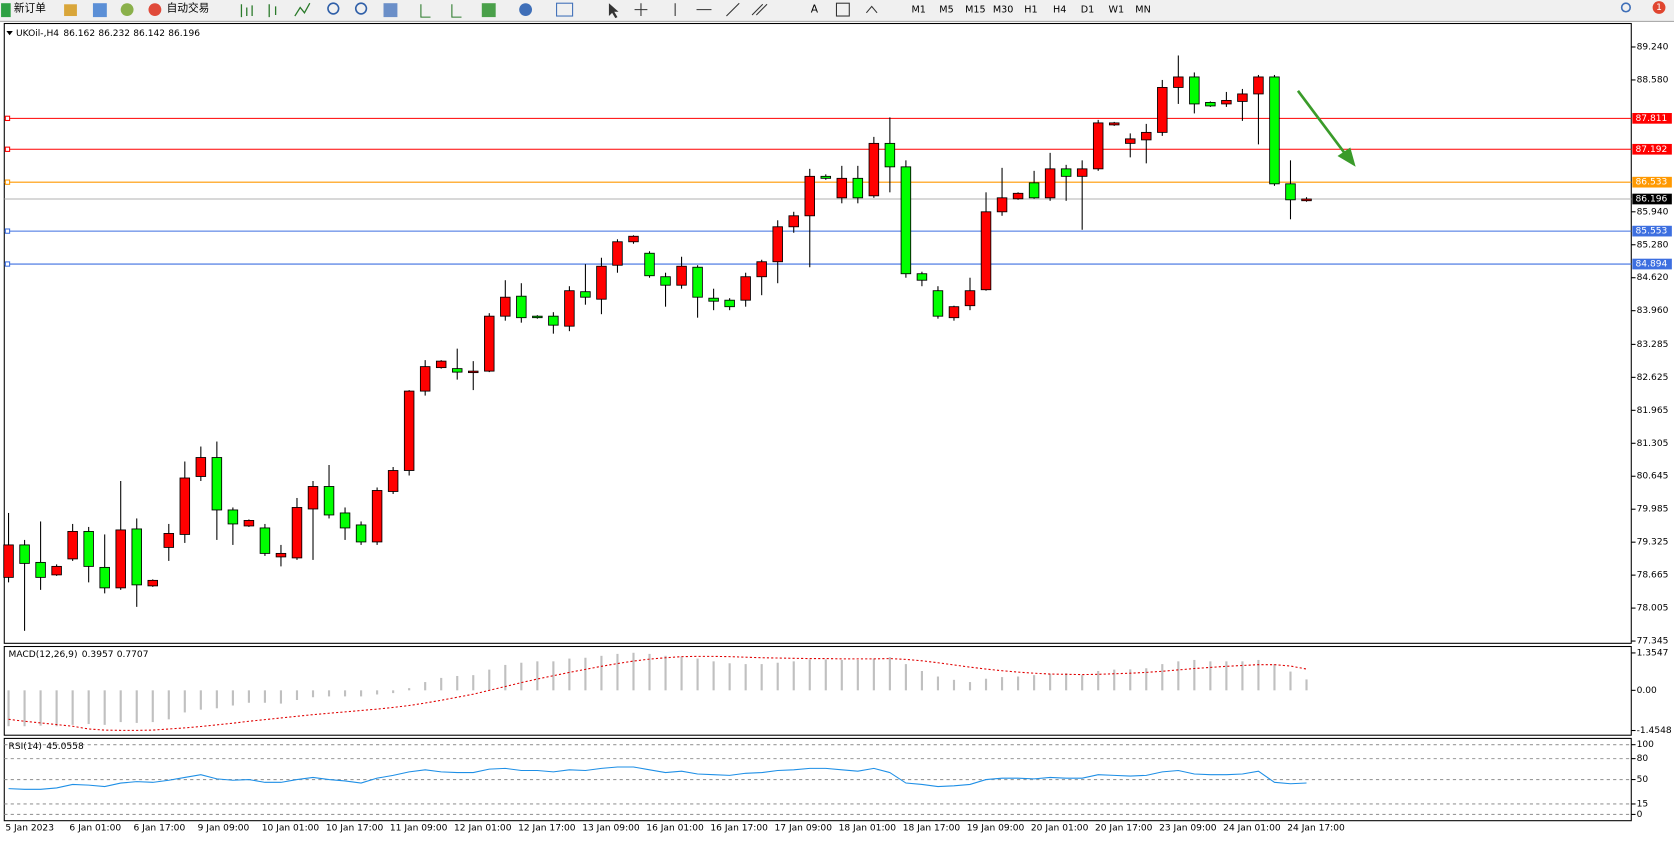  Describe the element at coordinates (1653, 345) in the screenshot. I see `y-tick-label: 83.285` at that location.